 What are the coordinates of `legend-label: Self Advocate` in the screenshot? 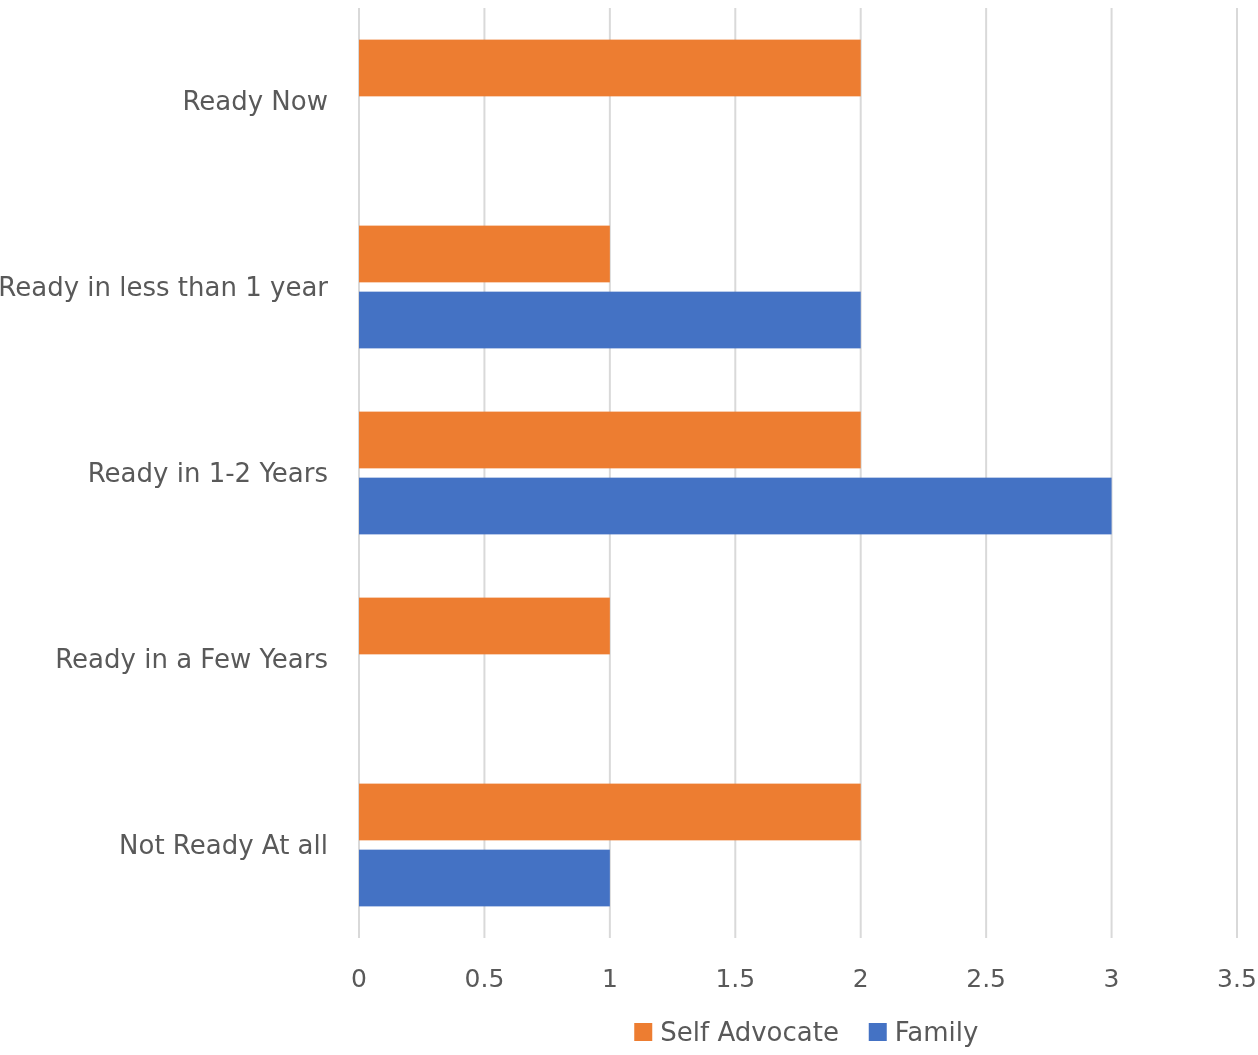 It's located at (749, 1032).